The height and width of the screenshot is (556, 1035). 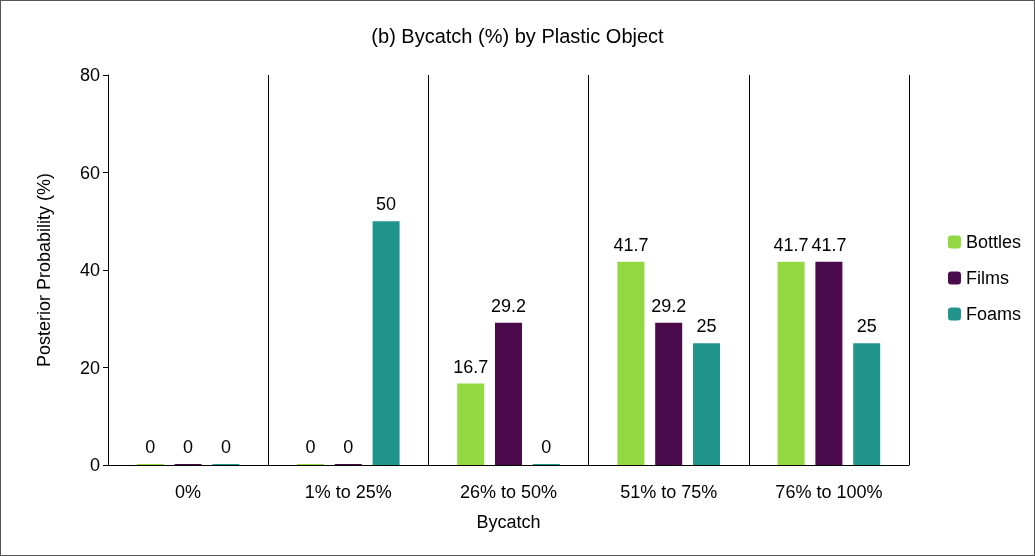 I want to click on y-tick-label: 20, so click(x=89, y=367).